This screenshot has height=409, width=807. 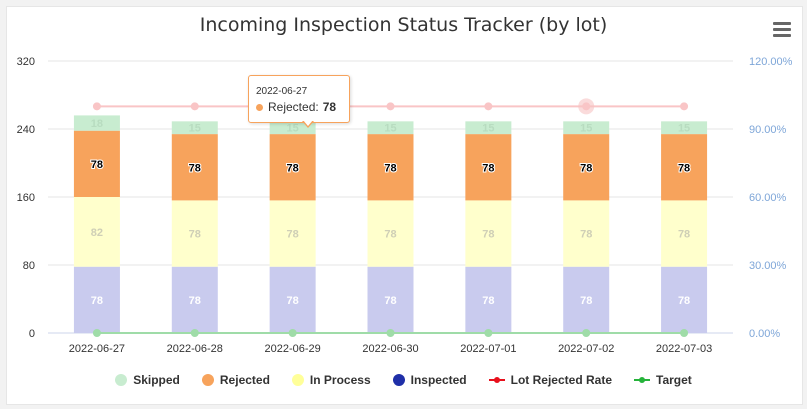 What do you see at coordinates (771, 62) in the screenshot?
I see `y-right-tick-label: 120.00%` at bounding box center [771, 62].